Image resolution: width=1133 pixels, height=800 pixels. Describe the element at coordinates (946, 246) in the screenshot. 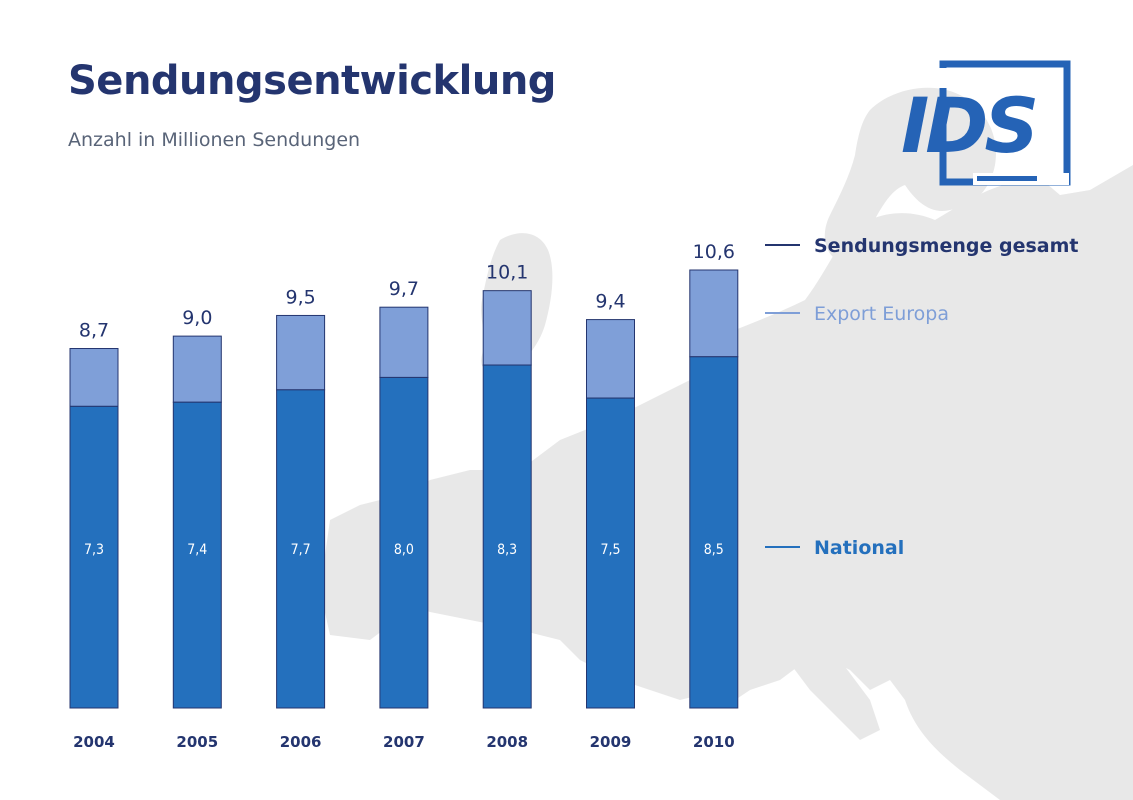

I see `legend-item-total: Sendungsmenge gesamt` at that location.